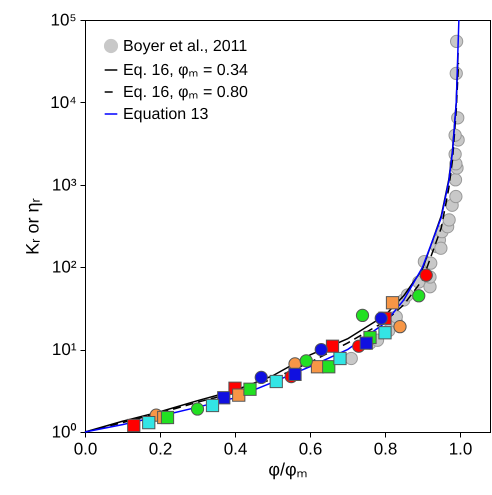 This screenshot has height=495, width=492. I want to click on x-tick-label: 0.6, so click(310, 449).